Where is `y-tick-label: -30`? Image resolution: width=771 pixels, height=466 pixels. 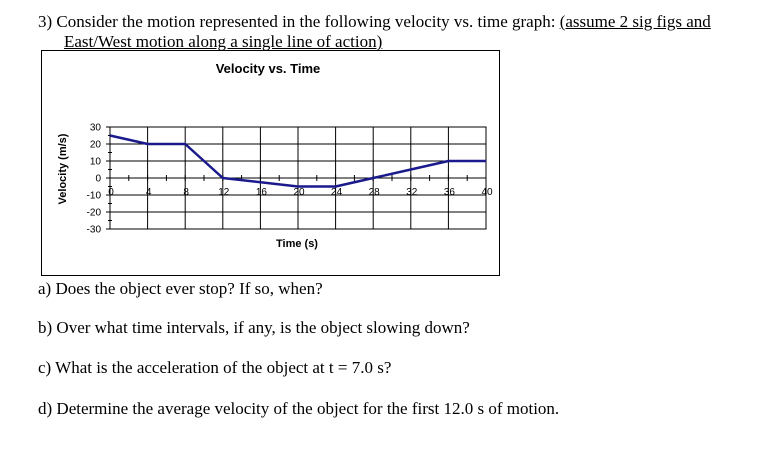
y-tick-label: -30 is located at coordinates (94, 230).